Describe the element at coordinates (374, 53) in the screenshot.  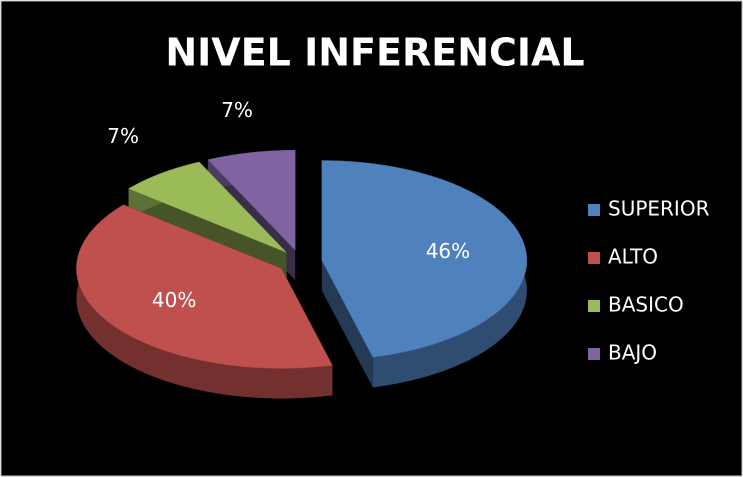
I see `chart-title: NIVEL INFERENCIAL` at that location.